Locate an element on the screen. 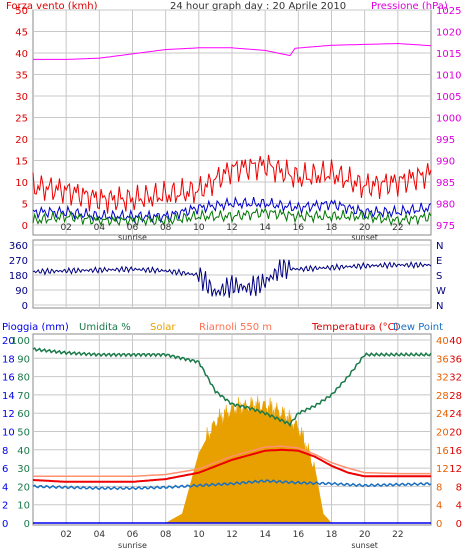  panel1-ytick-left: 10 is located at coordinates (21, 183).